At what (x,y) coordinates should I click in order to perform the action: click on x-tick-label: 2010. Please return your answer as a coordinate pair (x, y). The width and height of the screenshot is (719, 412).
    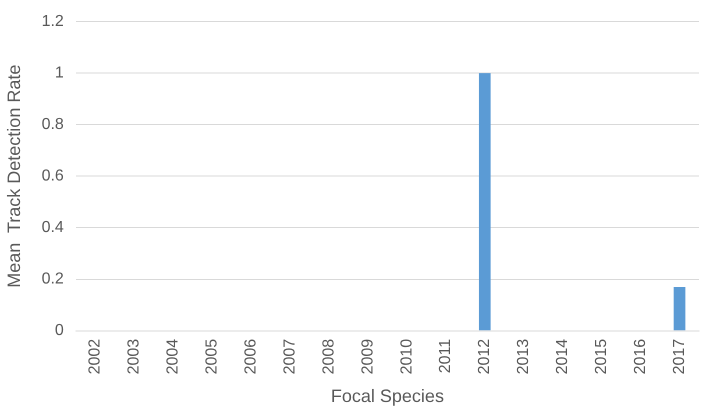
    Looking at the image, I should click on (407, 356).